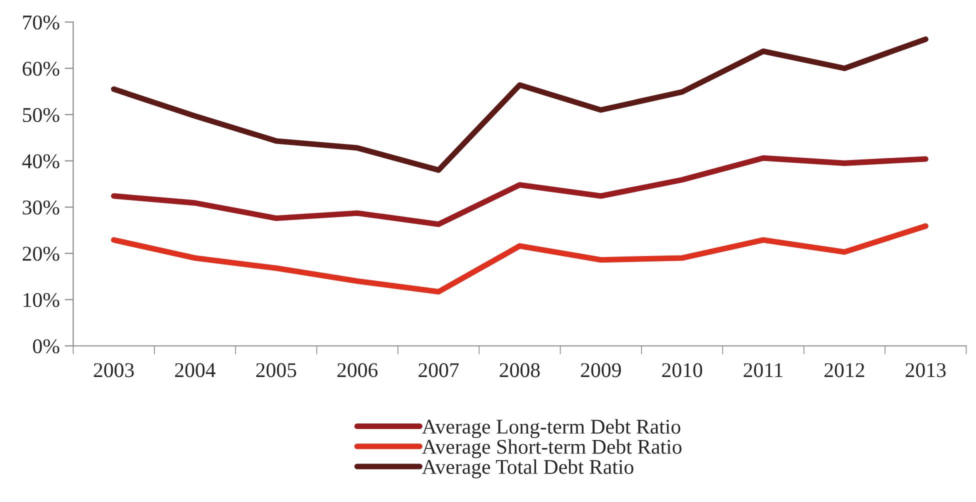  Describe the element at coordinates (844, 370) in the screenshot. I see `x-tick-label: 2012` at that location.